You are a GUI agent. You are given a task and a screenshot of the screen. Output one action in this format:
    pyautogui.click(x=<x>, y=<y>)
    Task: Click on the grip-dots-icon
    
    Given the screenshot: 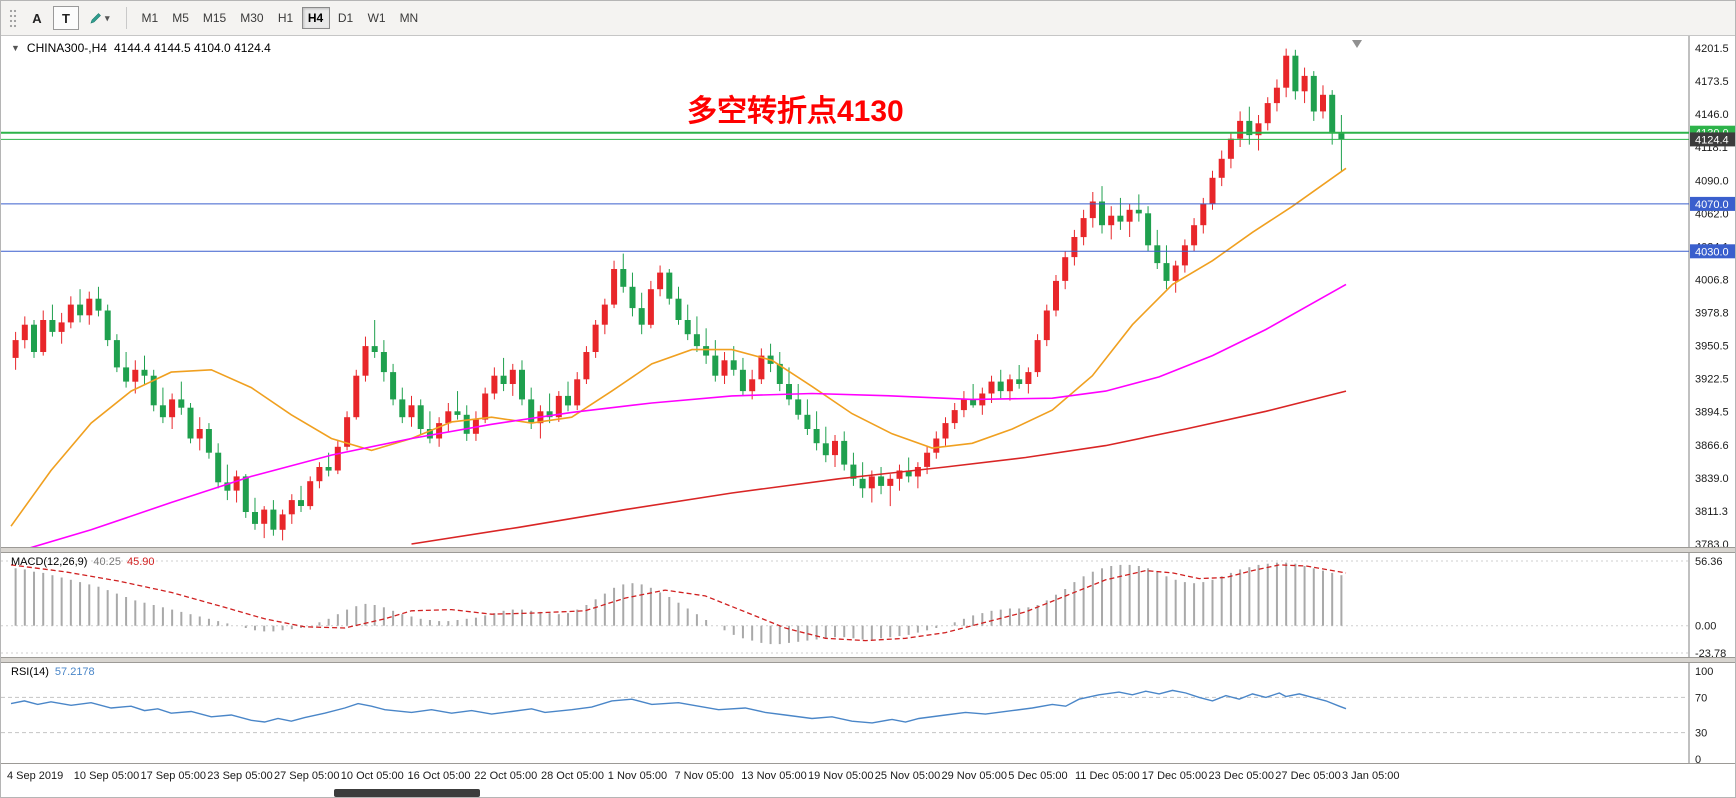 What is the action you would take?
    pyautogui.click(x=13, y=18)
    